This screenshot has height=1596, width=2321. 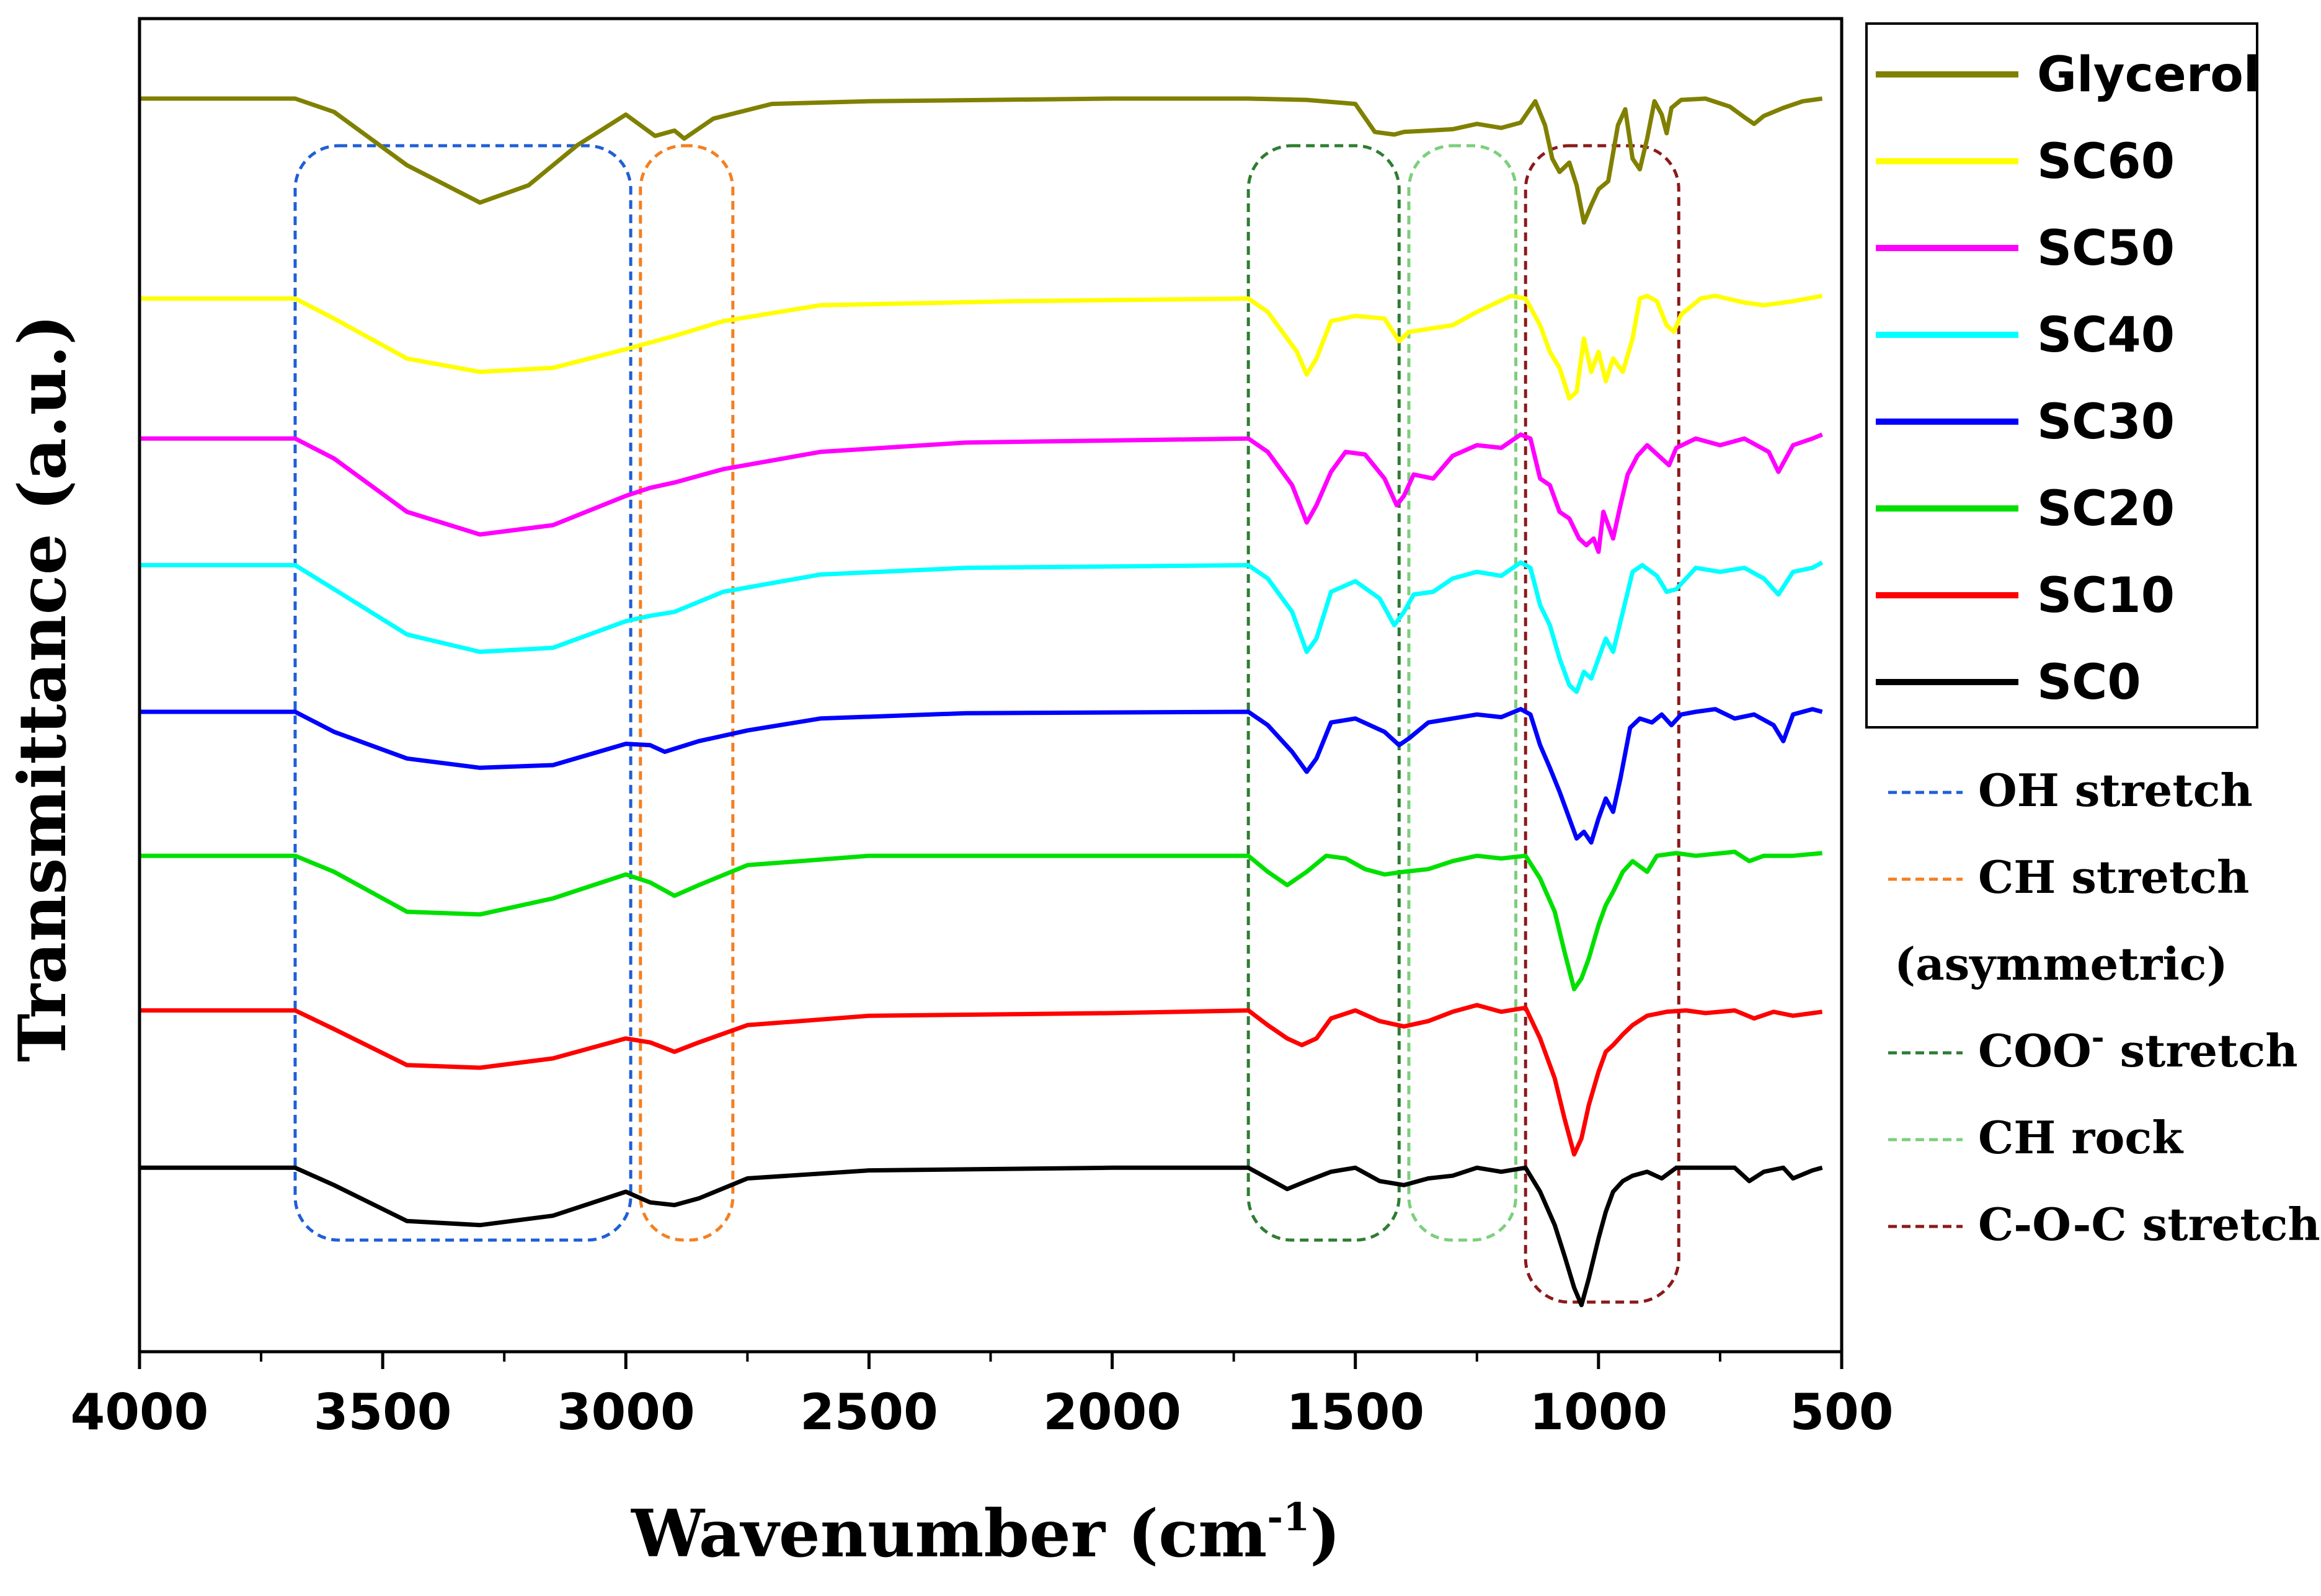 I want to click on region-legend-label-4: C-O-C stretch, so click(x=2149, y=1224).